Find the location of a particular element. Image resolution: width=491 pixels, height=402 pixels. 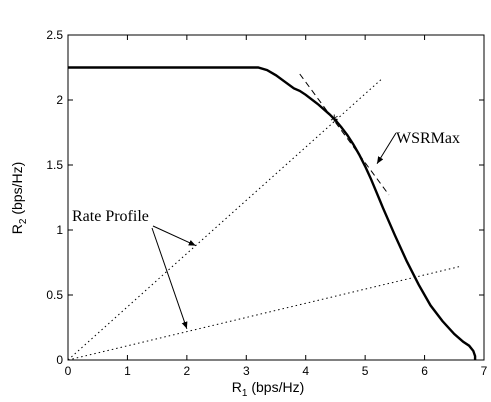

y-tick-label: 2 is located at coordinates (59, 100).